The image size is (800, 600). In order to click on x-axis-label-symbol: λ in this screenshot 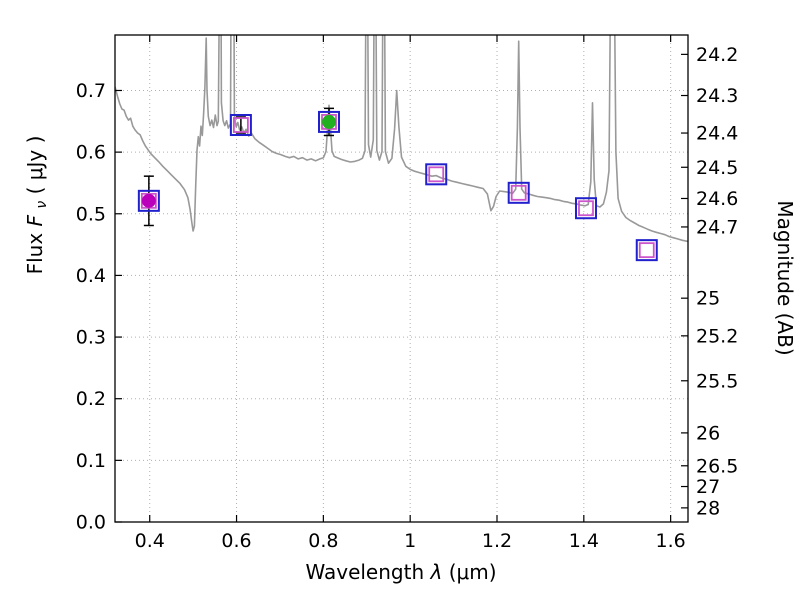, I will do `click(435, 572)`.